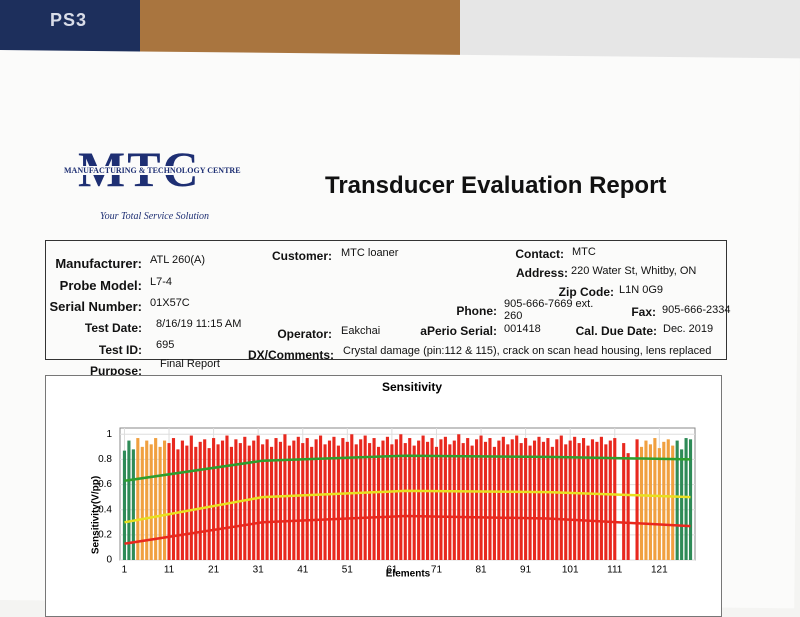  I want to click on field-value: 220 Water St, Whitby, ON, so click(634, 271).